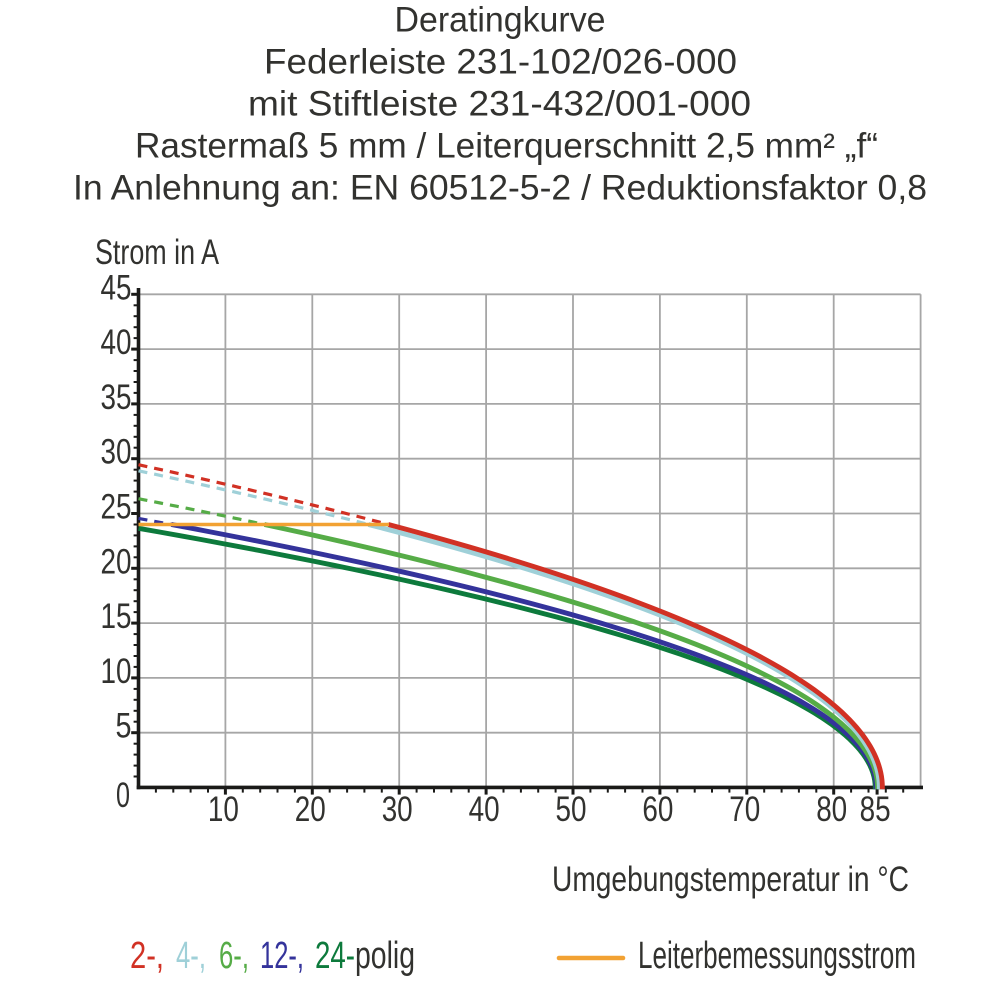 The image size is (1000, 1000). I want to click on svg-text: Deratingkurve, so click(500, 20).